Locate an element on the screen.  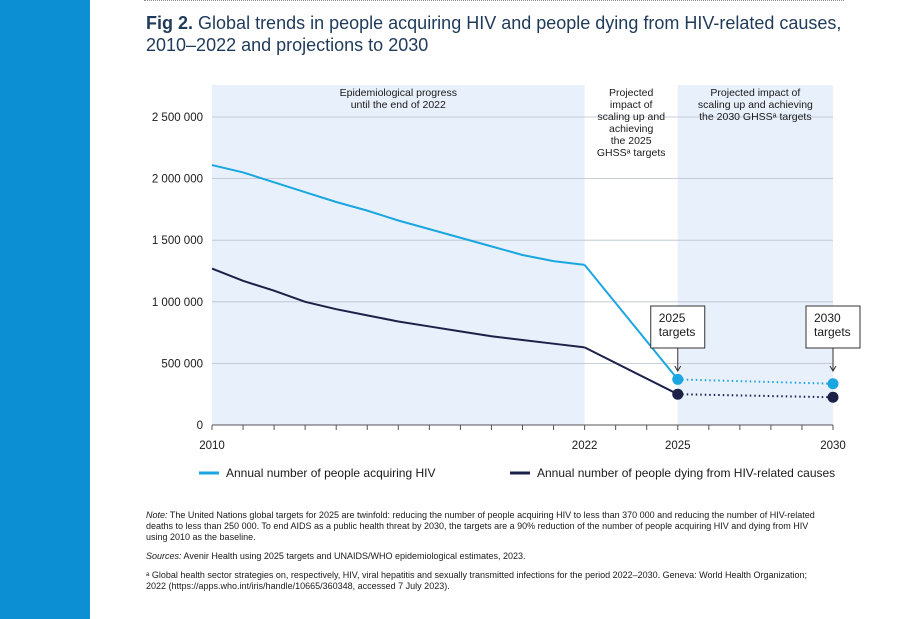
figure-title-line2: 2010–2022 and projections to 2030 is located at coordinates (287, 45).